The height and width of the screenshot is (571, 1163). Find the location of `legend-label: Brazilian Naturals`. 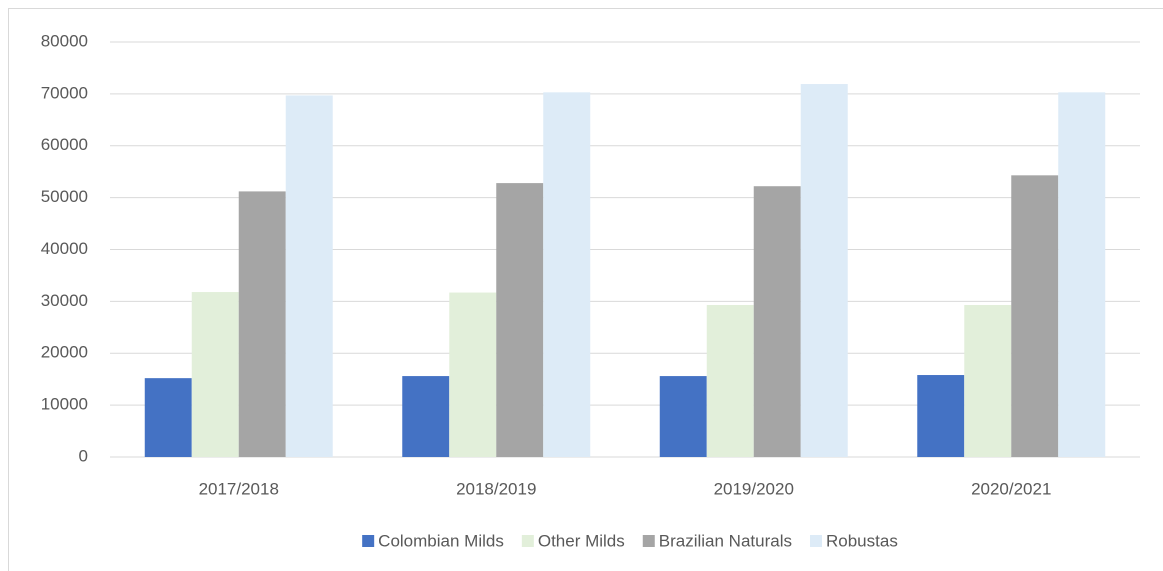

legend-label: Brazilian Naturals is located at coordinates (725, 540).